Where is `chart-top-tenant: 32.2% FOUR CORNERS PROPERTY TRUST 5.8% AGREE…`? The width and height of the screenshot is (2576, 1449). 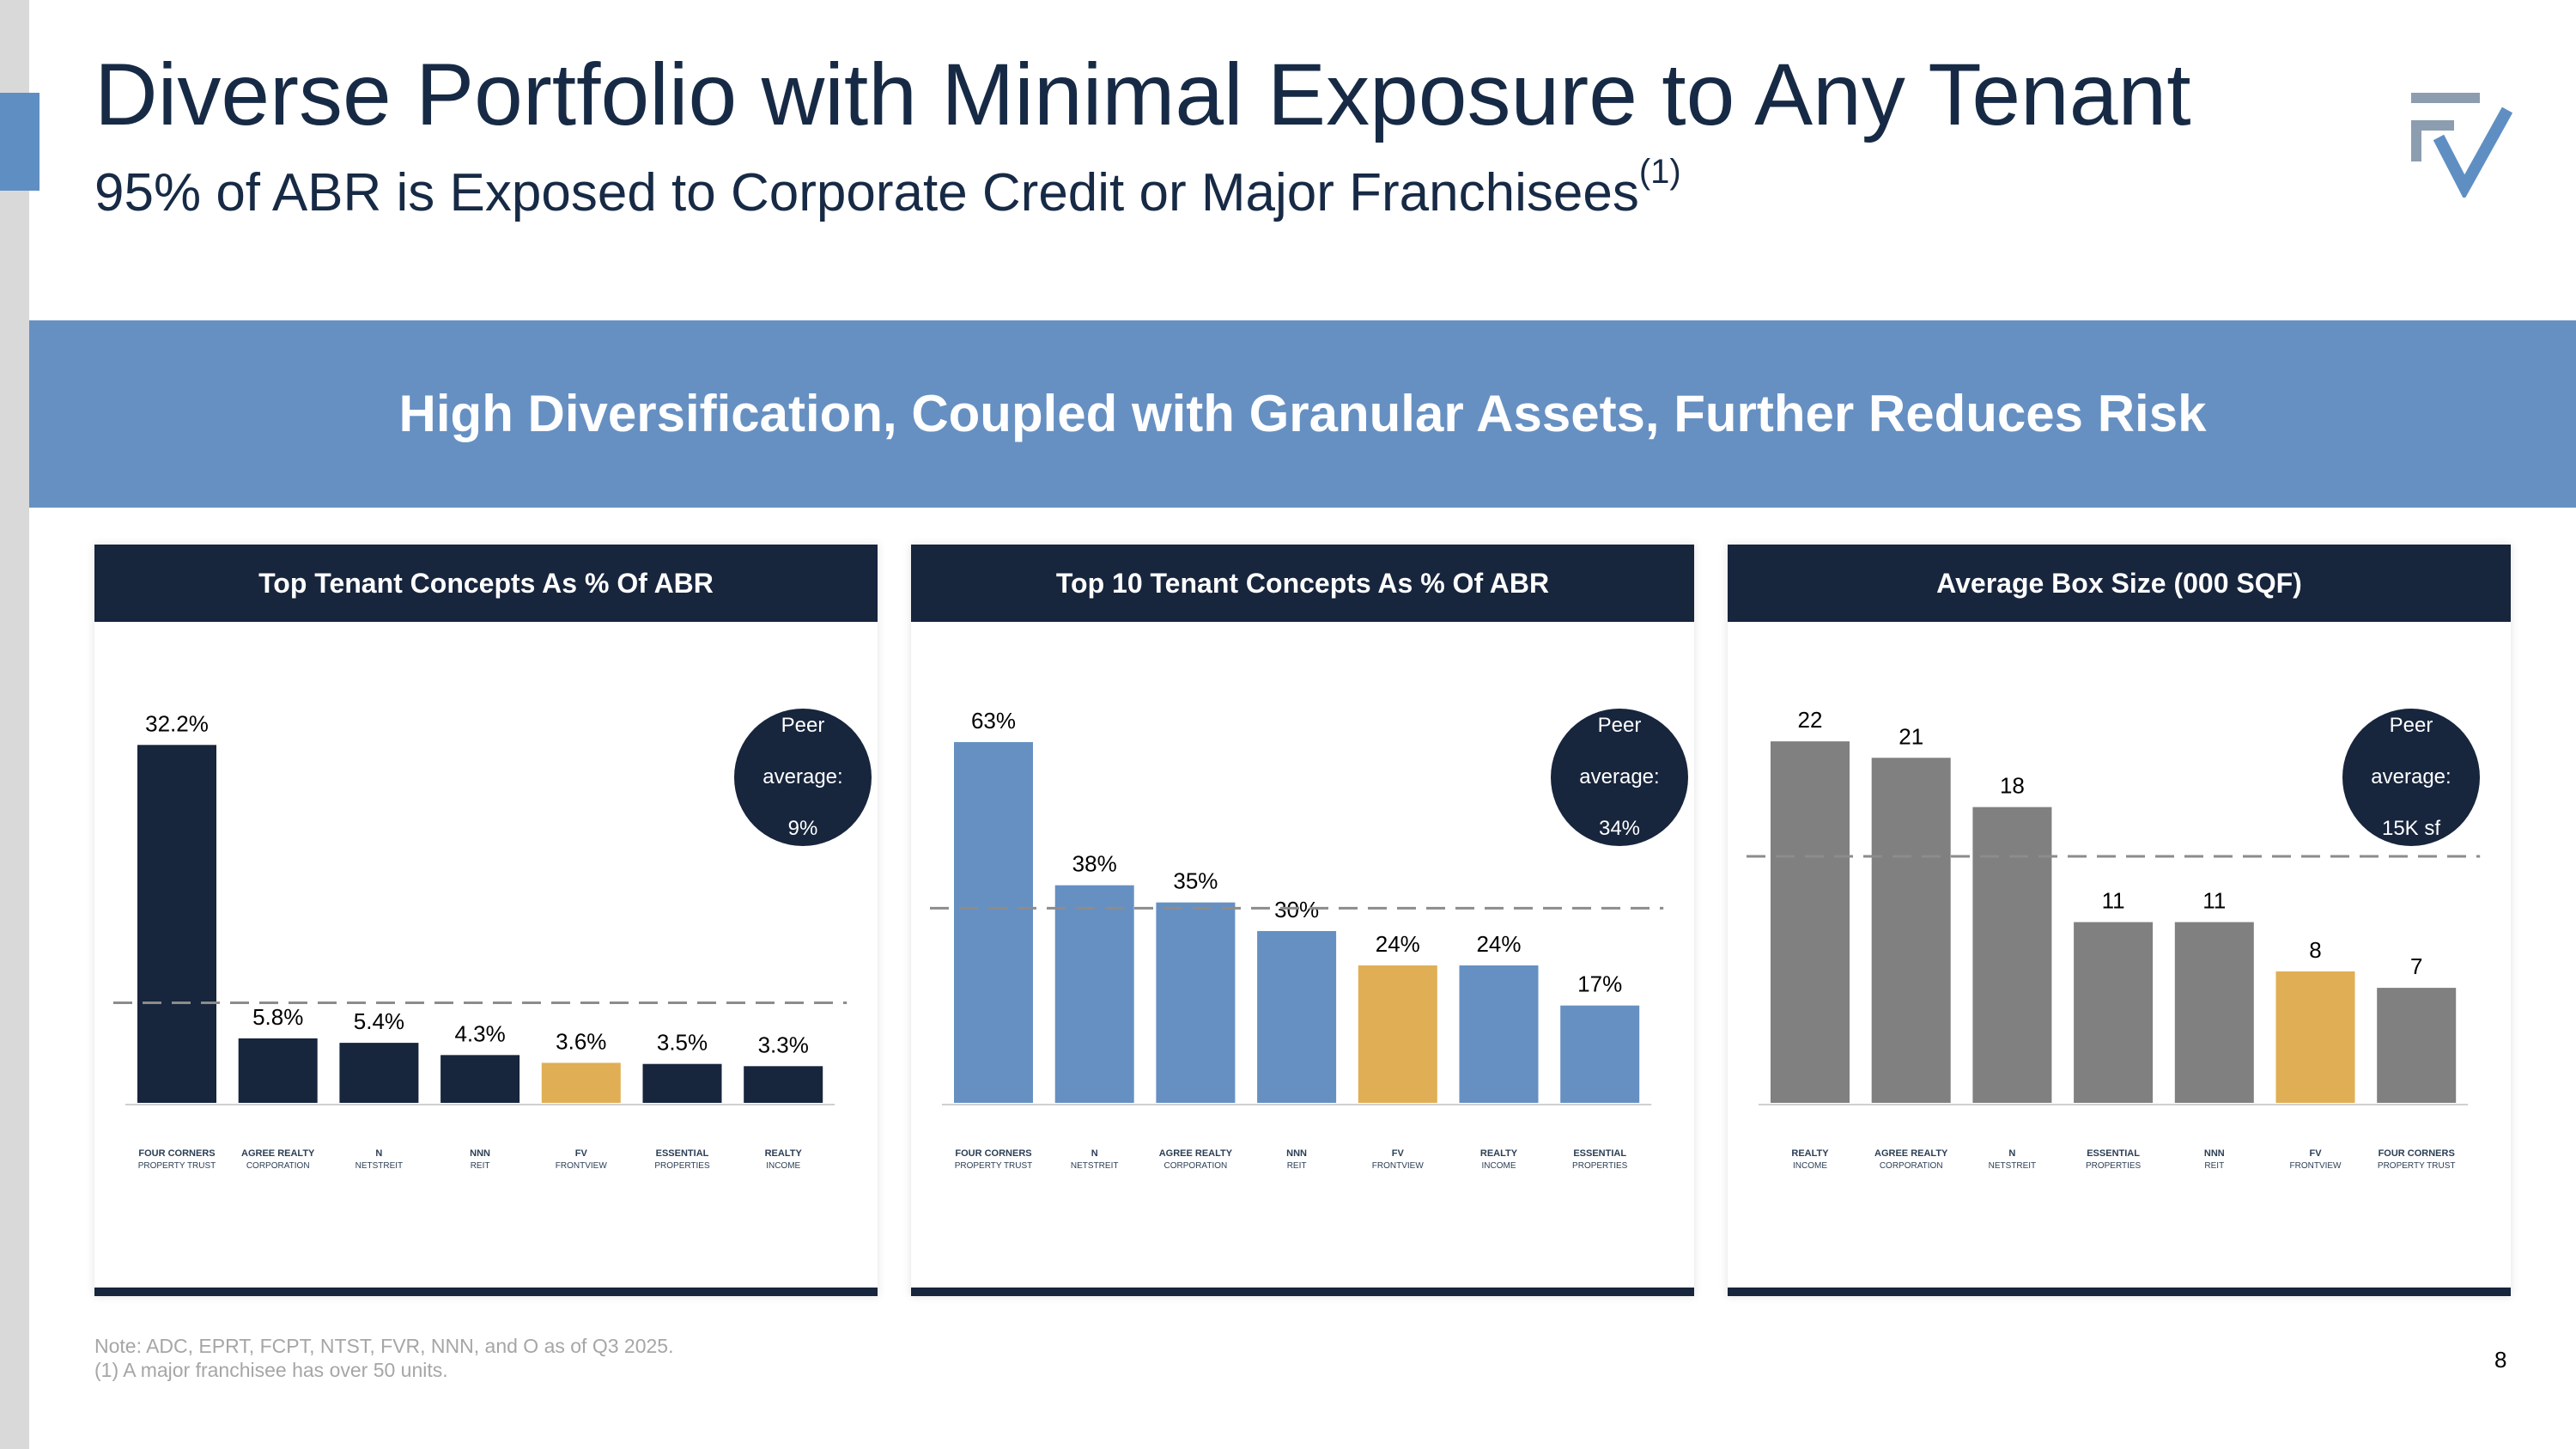 chart-top-tenant: 32.2% FOUR CORNERS PROPERTY TRUST 5.8% AGREE… is located at coordinates (481, 940).